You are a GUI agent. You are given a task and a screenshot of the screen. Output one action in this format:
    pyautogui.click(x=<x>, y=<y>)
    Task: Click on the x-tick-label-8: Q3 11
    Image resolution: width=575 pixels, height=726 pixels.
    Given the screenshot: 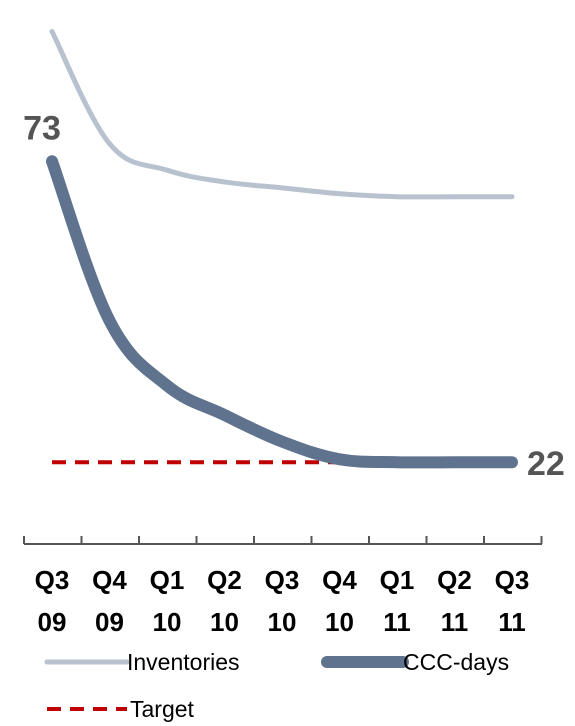 What is the action you would take?
    pyautogui.click(x=512, y=601)
    